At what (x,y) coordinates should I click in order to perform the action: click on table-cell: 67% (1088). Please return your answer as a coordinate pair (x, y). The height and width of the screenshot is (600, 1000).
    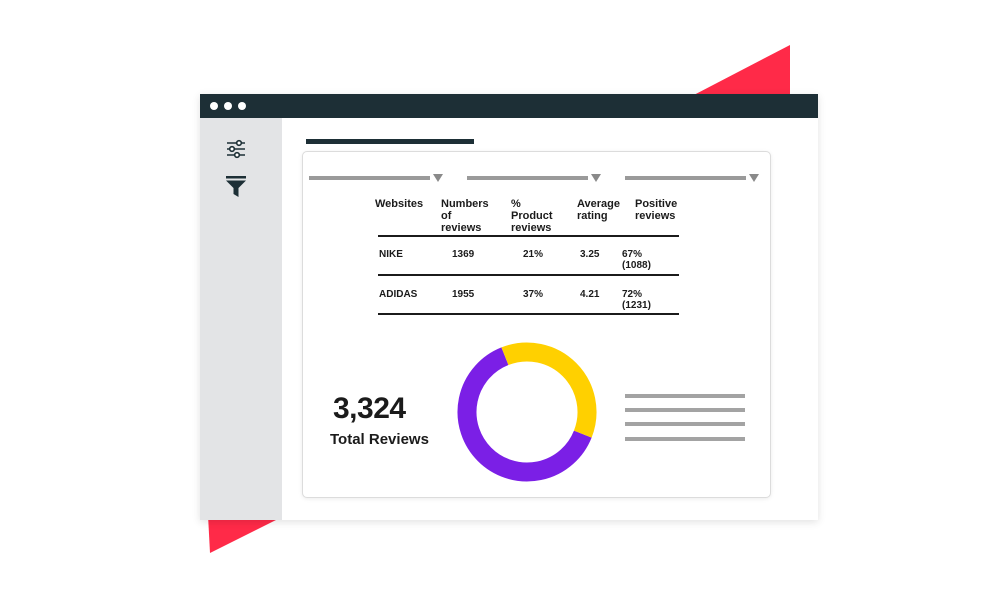
    Looking at the image, I should click on (636, 260).